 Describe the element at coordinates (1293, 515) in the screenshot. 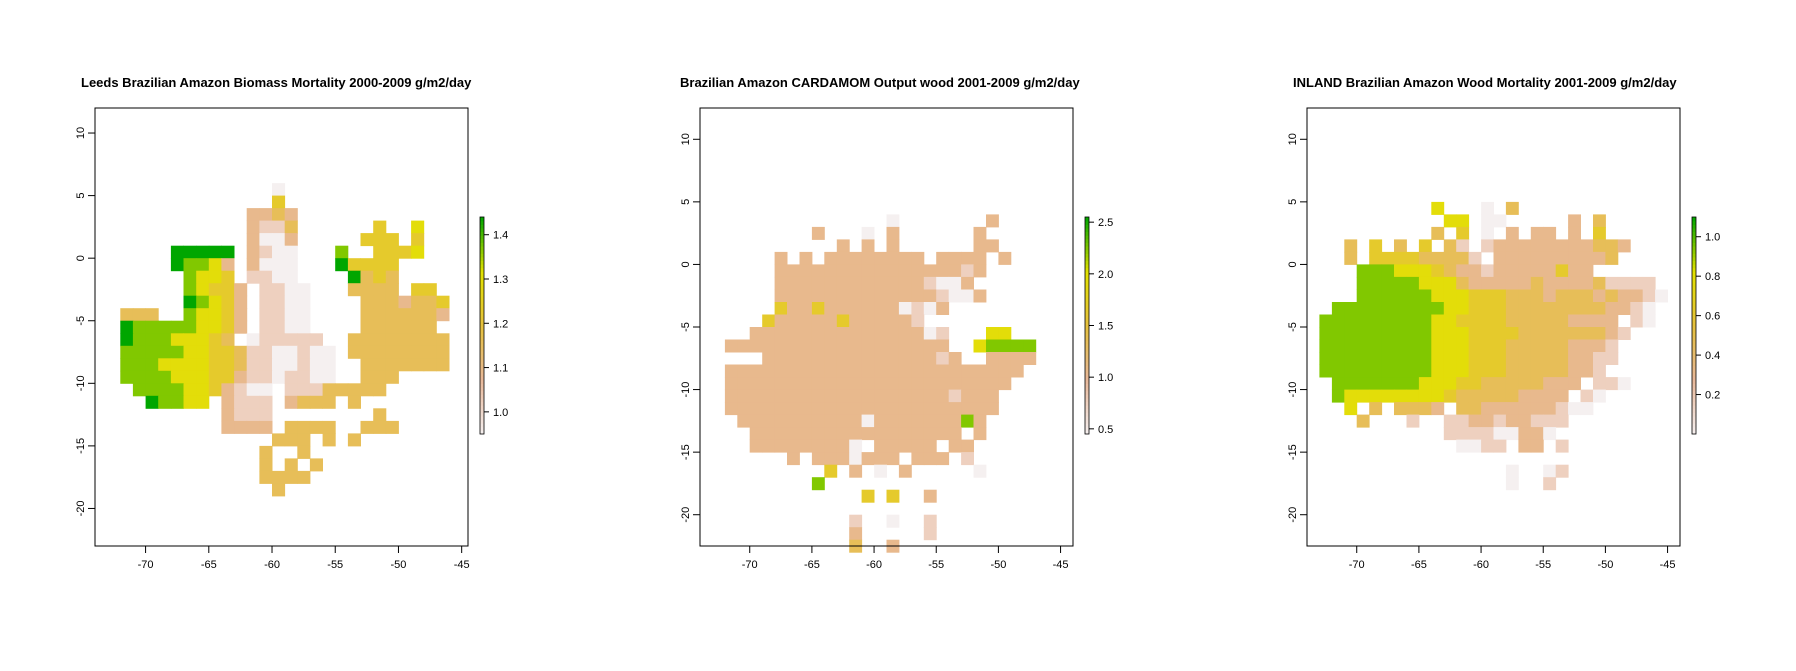

I see `y-tick-label: -20` at that location.